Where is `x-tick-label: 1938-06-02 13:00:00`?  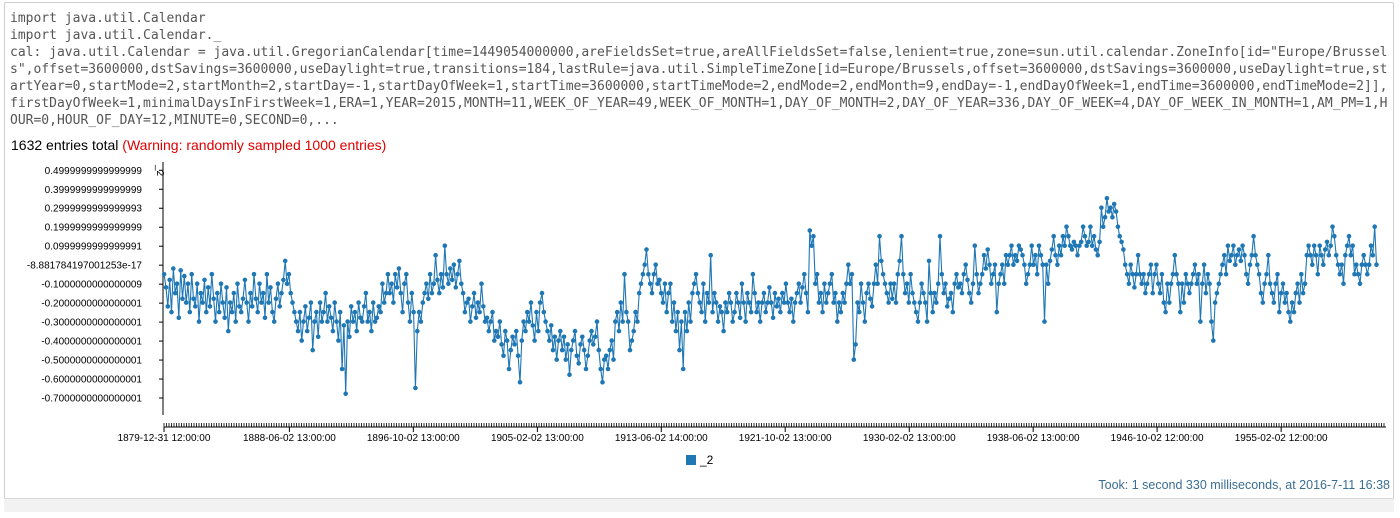 x-tick-label: 1938-06-02 13:00:00 is located at coordinates (1033, 438).